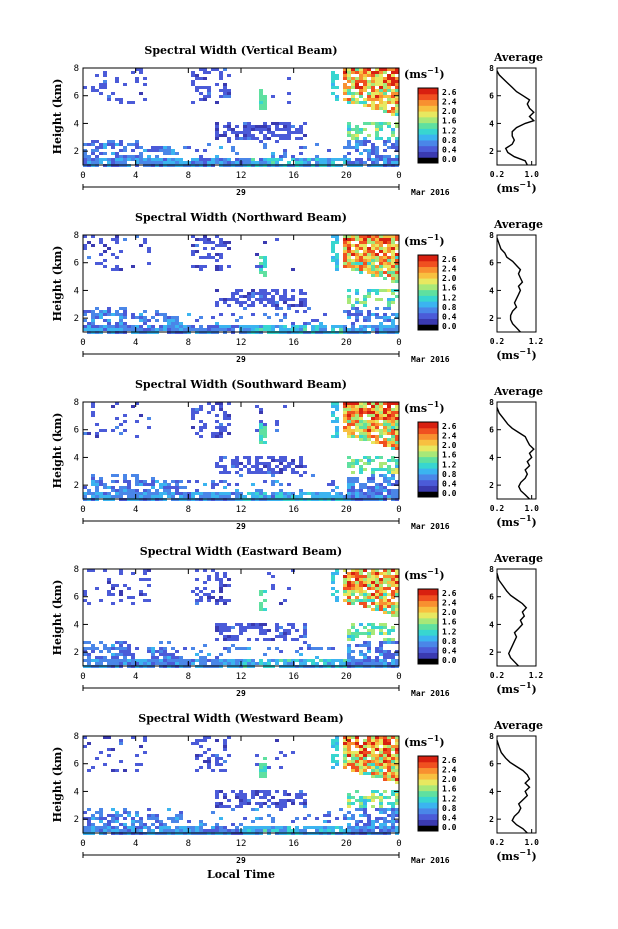 Image resolution: width=618 pixels, height=929 pixels. Describe the element at coordinates (491, 290) in the screenshot. I see `average-y-tick-label: 4` at that location.